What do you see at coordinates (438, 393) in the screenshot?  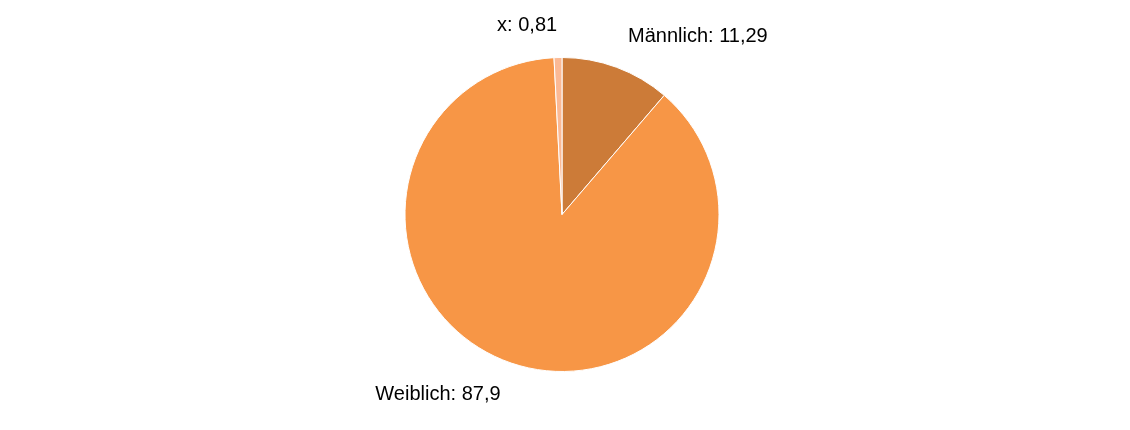 I see `slice-label: Weiblich: 87,9` at bounding box center [438, 393].